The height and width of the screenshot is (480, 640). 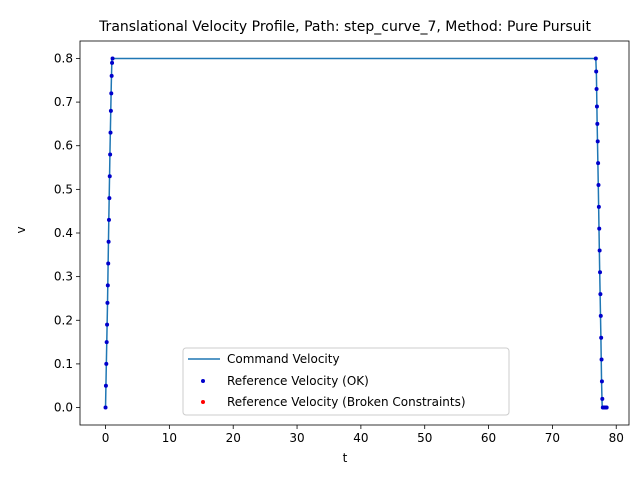 I want to click on y-tick-label: 0.4, so click(x=63, y=233).